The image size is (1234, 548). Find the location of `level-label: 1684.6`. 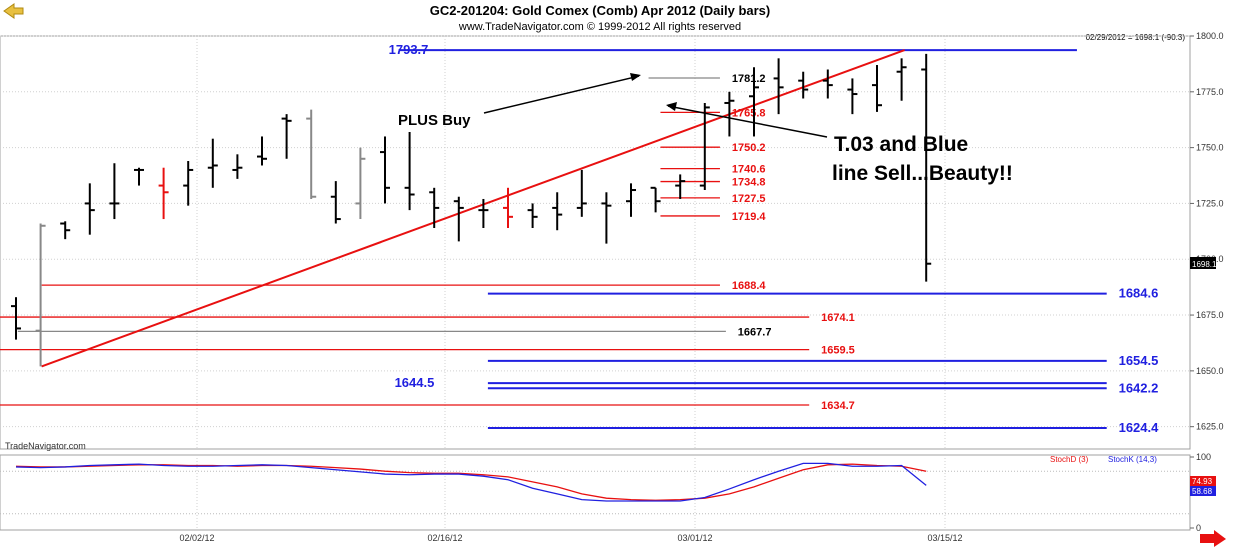

level-label: 1684.6 is located at coordinates (1139, 293).